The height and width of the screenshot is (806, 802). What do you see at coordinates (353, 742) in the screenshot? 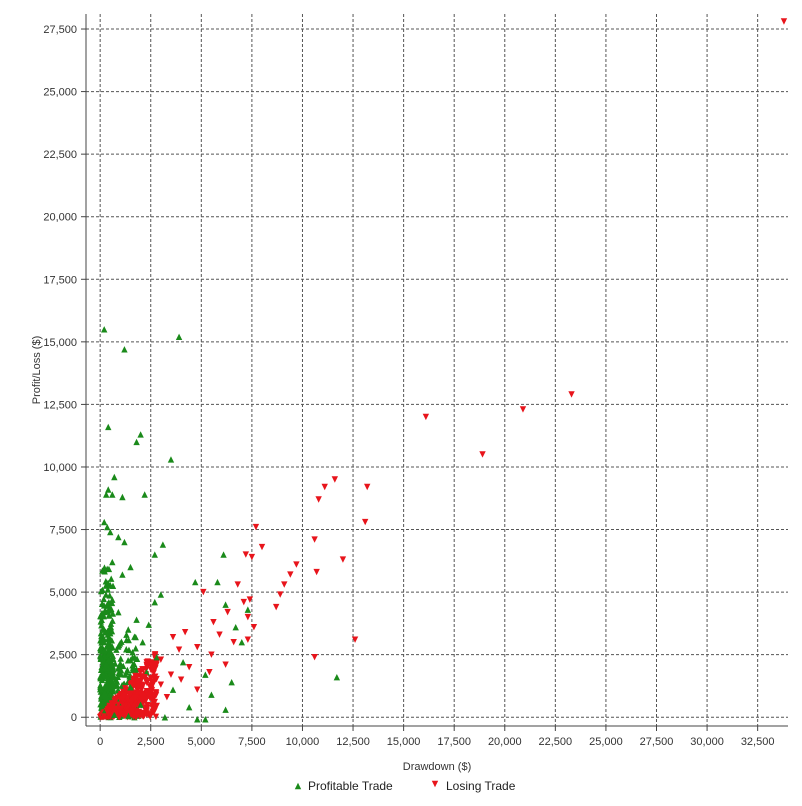
I see `x-tick-label: 12,500` at bounding box center [353, 742].